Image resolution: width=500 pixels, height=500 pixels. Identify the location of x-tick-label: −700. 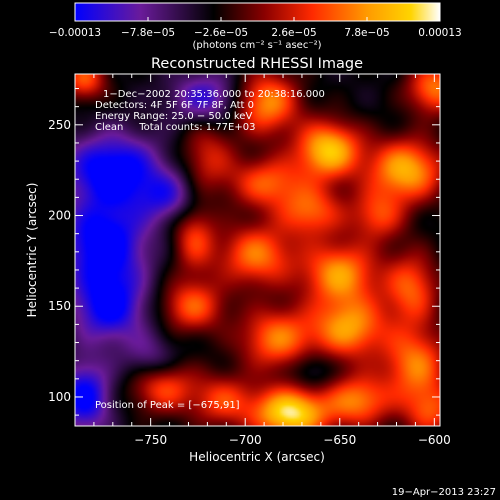
(245, 440).